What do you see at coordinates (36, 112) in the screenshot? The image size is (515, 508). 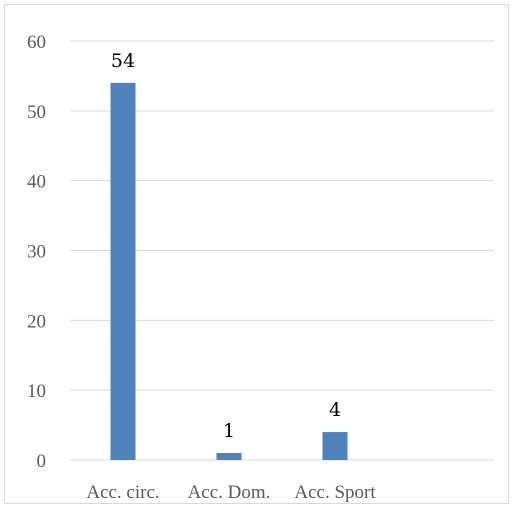 I see `y-tick-label: 50` at bounding box center [36, 112].